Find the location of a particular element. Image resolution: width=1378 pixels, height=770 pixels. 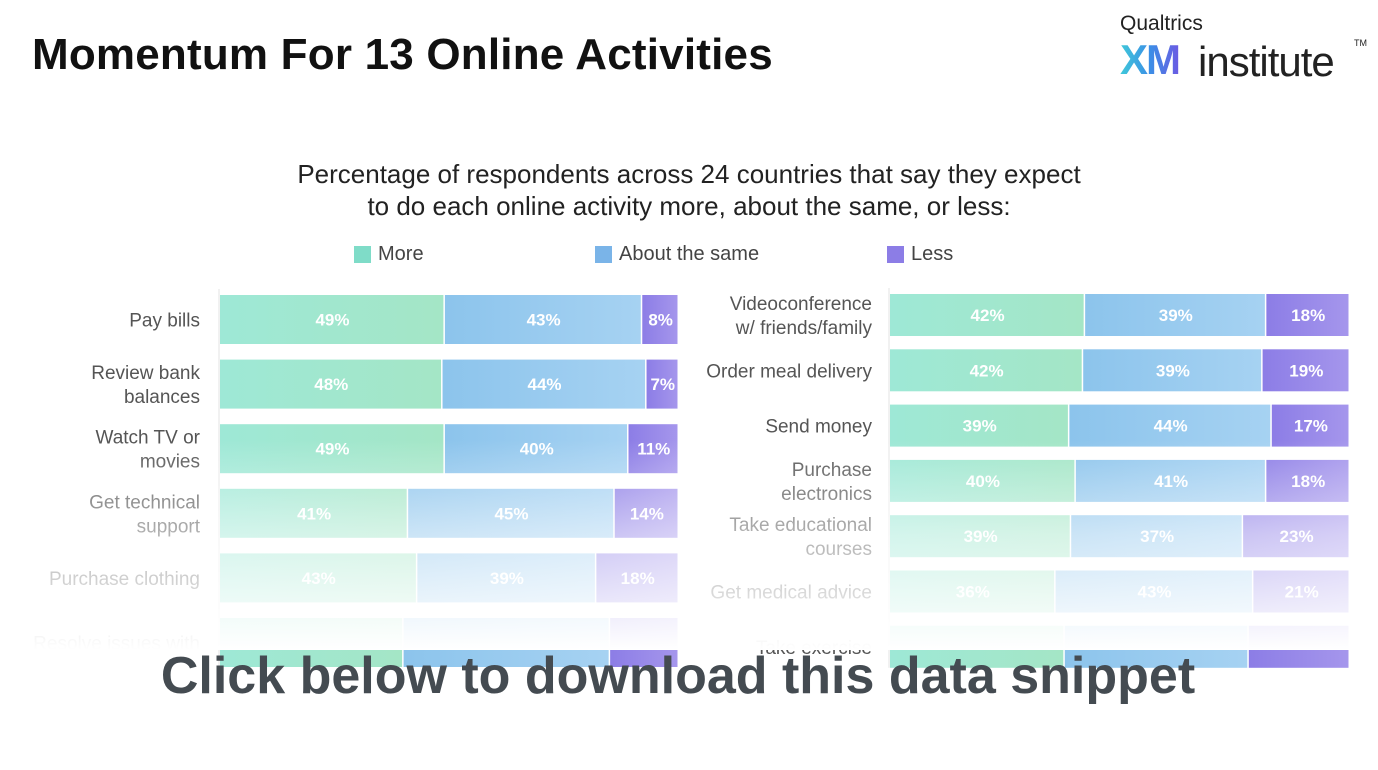

category-label: w/ friends/family is located at coordinates (804, 328).